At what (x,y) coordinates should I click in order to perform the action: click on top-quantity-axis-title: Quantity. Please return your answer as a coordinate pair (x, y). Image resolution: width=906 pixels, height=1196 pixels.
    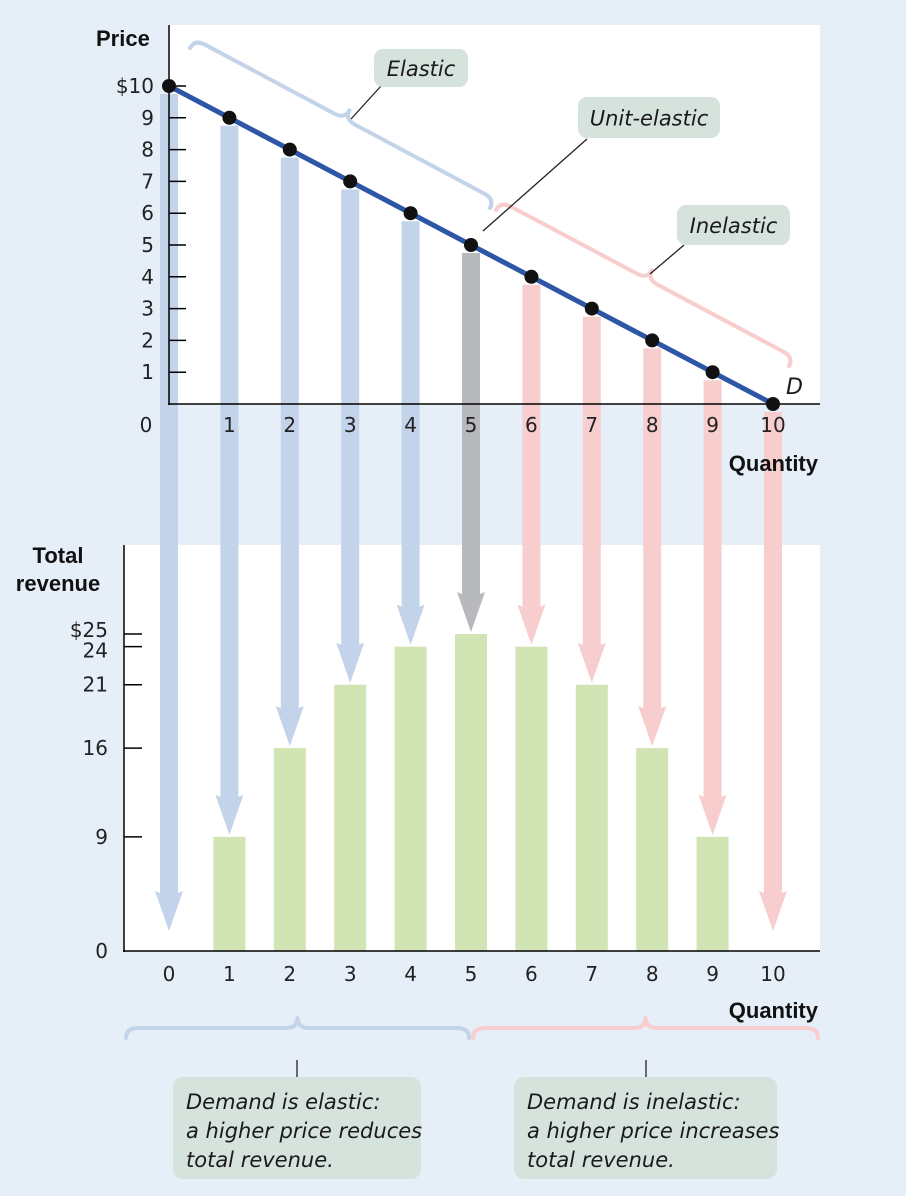
    Looking at the image, I should click on (774, 463).